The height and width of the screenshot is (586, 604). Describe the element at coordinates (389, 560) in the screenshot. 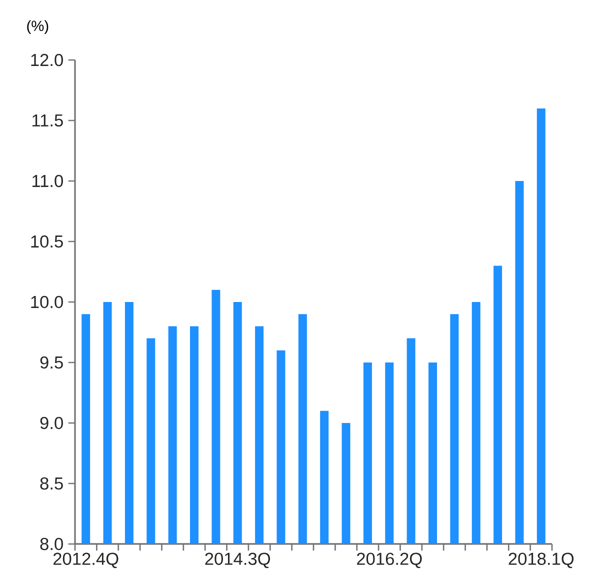

I see `x-tick-label: 2016.2Q` at that location.